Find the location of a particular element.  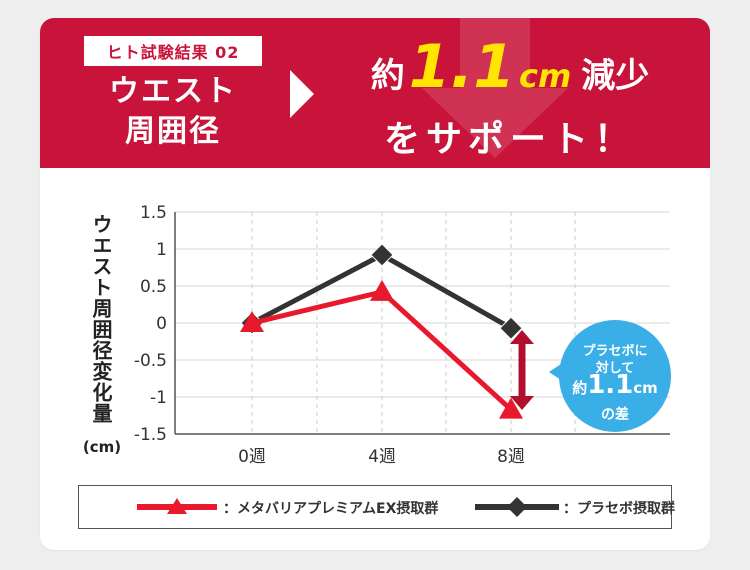

callout-value-line: 約1.1cm is located at coordinates (615, 385).